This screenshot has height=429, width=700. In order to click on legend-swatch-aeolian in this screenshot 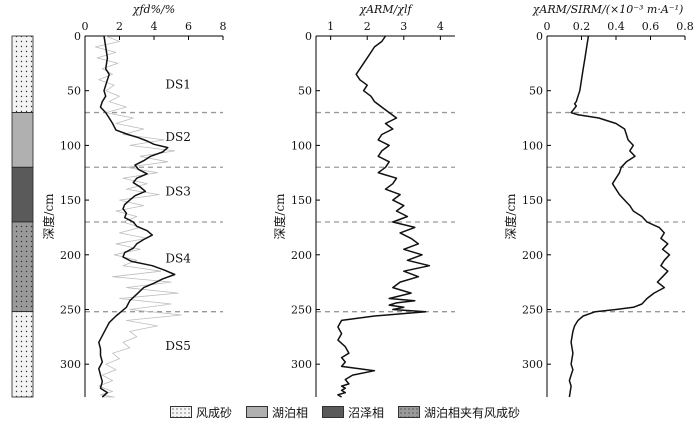, I will do `click(181, 412)`.